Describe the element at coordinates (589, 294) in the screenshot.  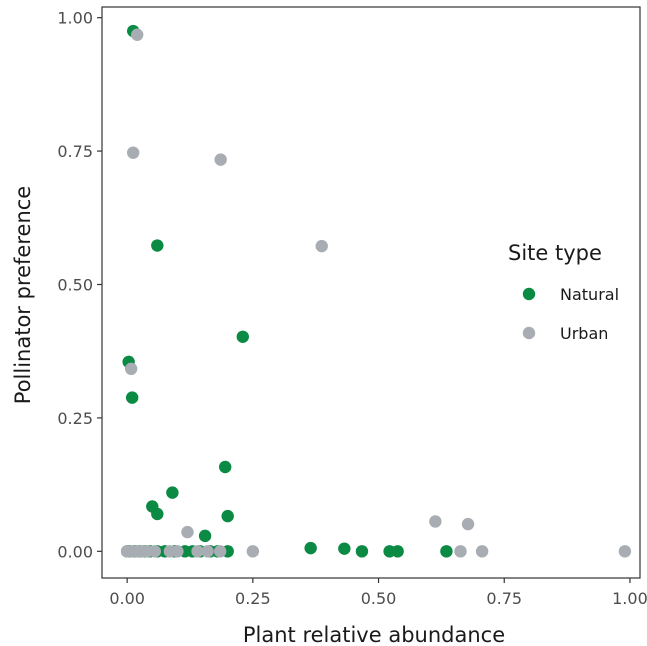
I see `legend-label-natural: Natural` at that location.